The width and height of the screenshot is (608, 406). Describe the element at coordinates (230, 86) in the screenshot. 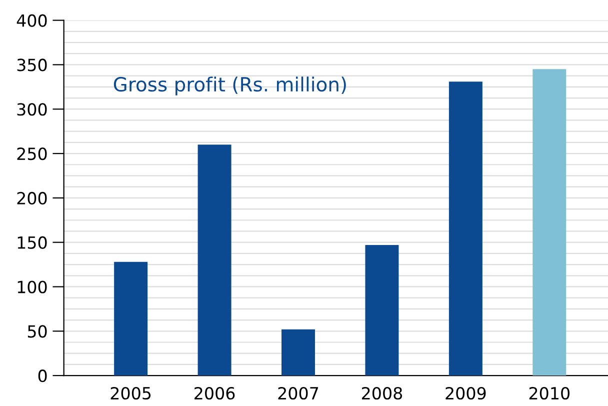

I see `text: Gross profit (Rs. million)` at that location.